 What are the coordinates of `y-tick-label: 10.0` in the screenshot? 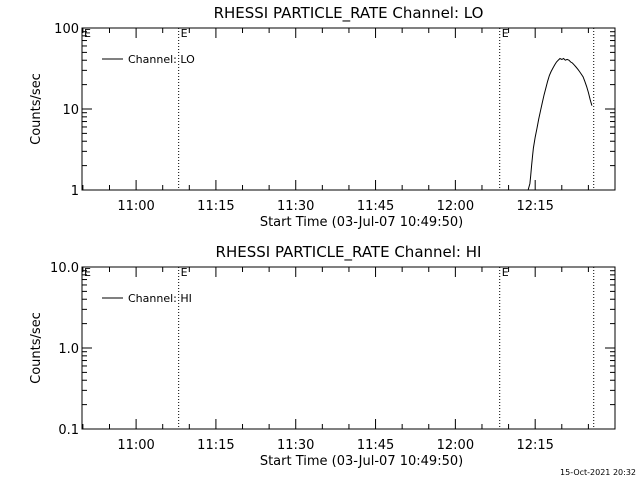 It's located at (64, 268).